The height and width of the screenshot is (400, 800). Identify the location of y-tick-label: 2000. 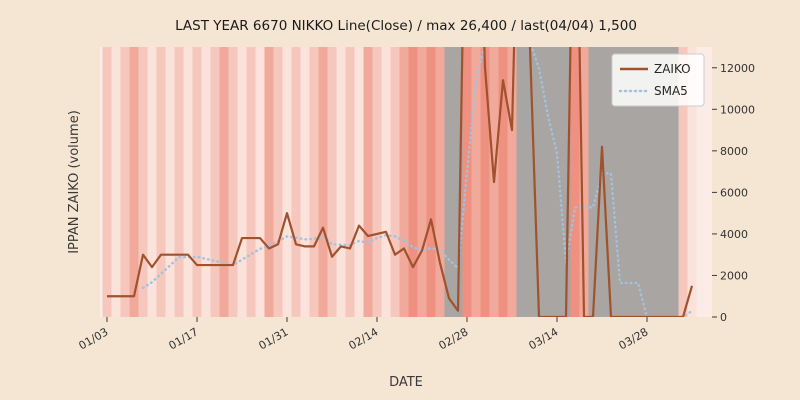
(734, 275).